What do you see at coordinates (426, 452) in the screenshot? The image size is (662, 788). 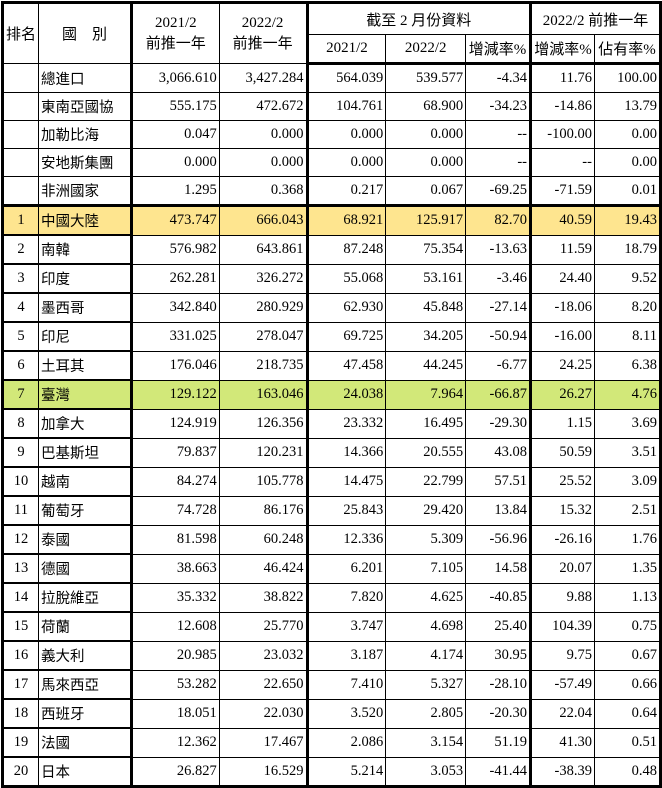 I see `ytd-2022-cell: 20.555` at bounding box center [426, 452].